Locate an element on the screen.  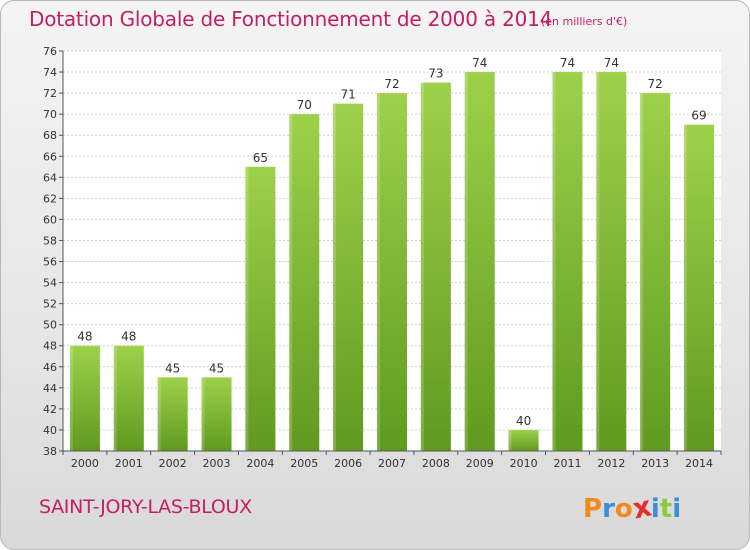
data-label: 71 is located at coordinates (347, 95).